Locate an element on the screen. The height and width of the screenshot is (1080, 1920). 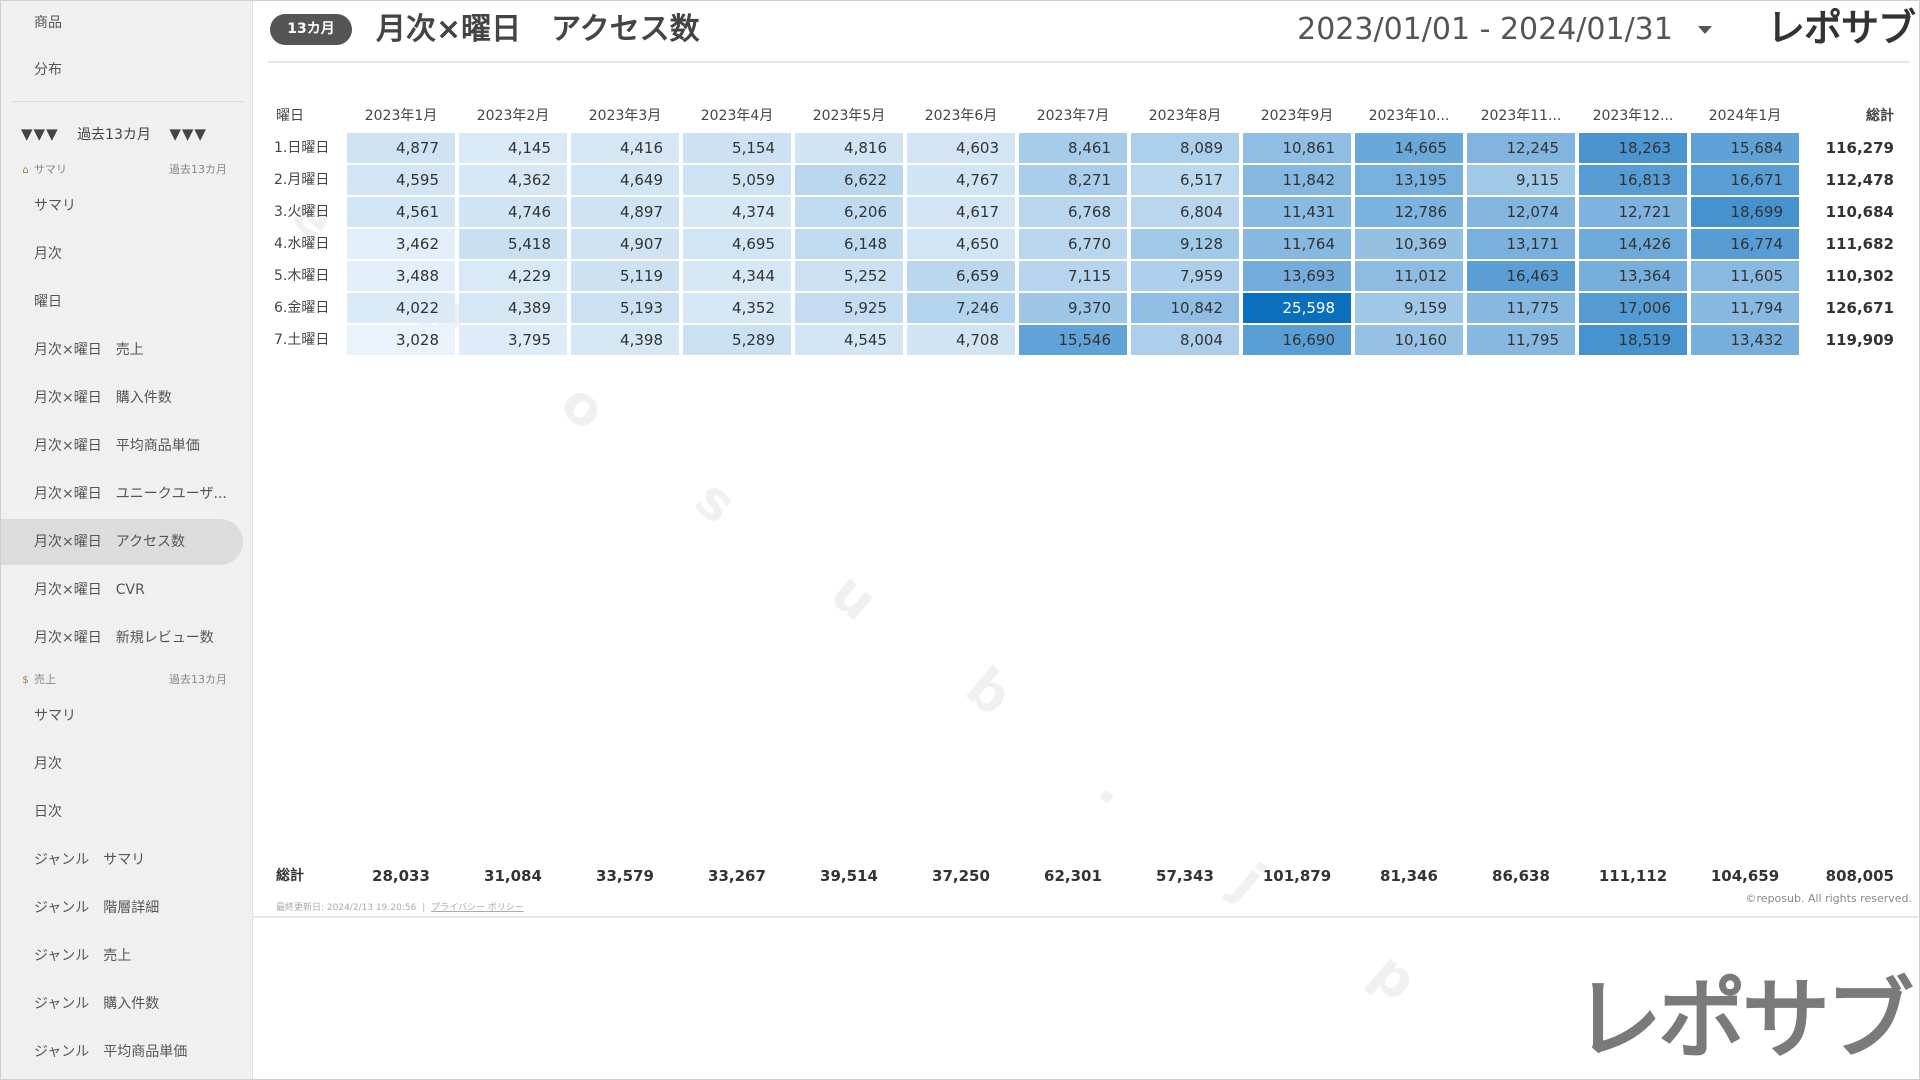
sidebar-group-period: 過去13カ月 is located at coordinates (198, 169).